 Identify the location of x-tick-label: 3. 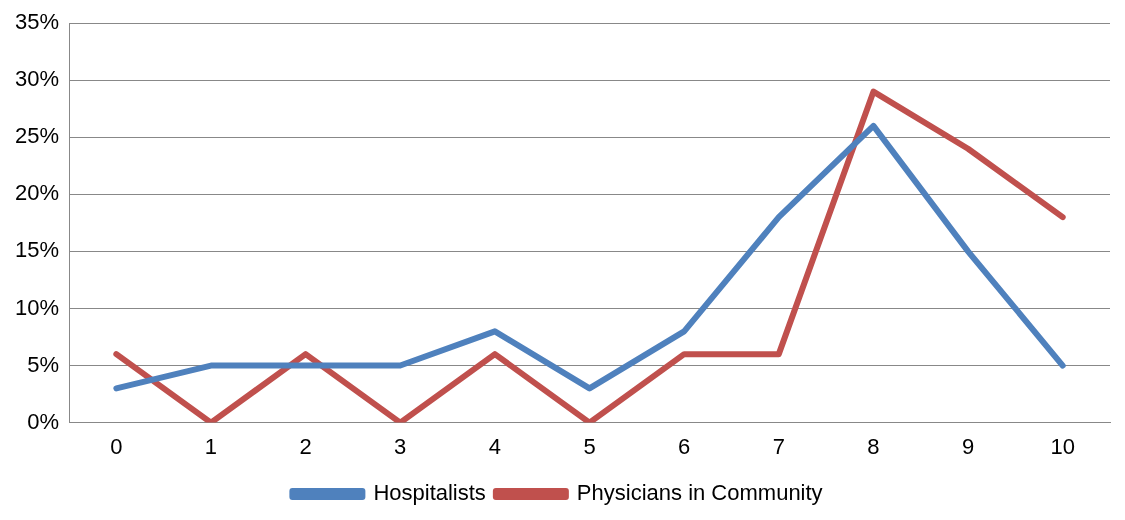
(400, 446).